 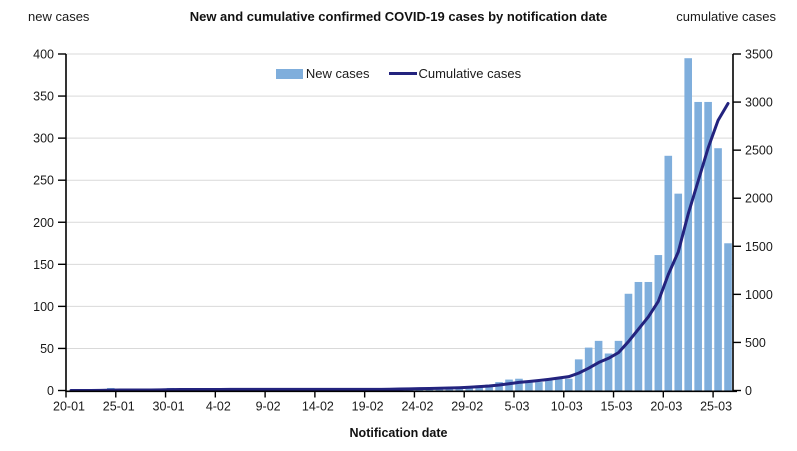 What do you see at coordinates (318, 407) in the screenshot?
I see `x-tick-label: 14-02` at bounding box center [318, 407].